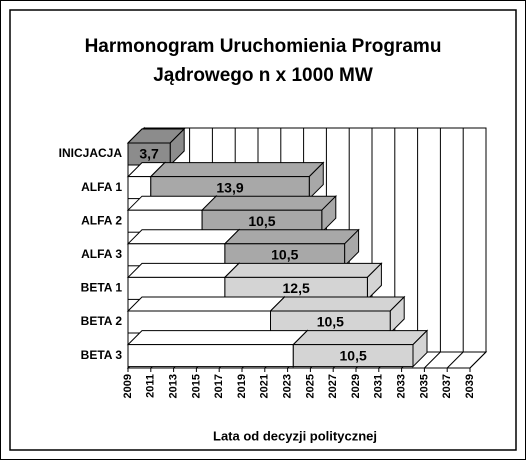 The height and width of the screenshot is (460, 526). I want to click on x-tick-label: 2037, so click(447, 386).